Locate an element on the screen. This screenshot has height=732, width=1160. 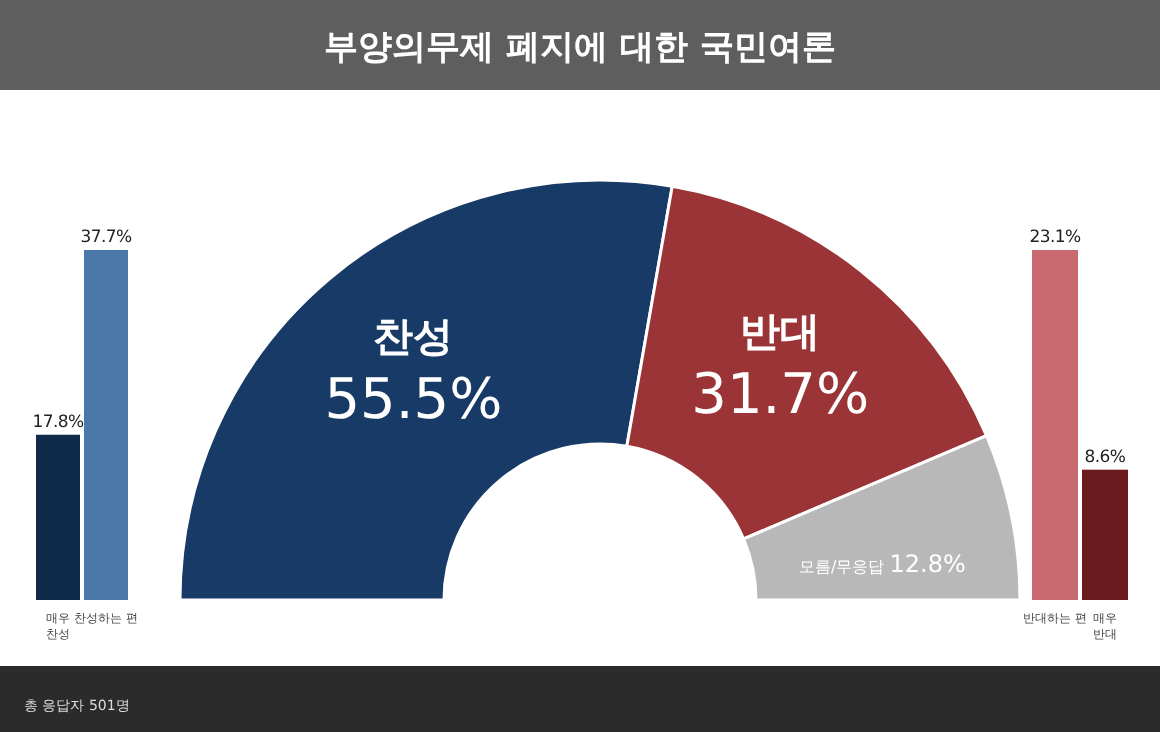
slice-label: 찬성 is located at coordinates (413, 336).